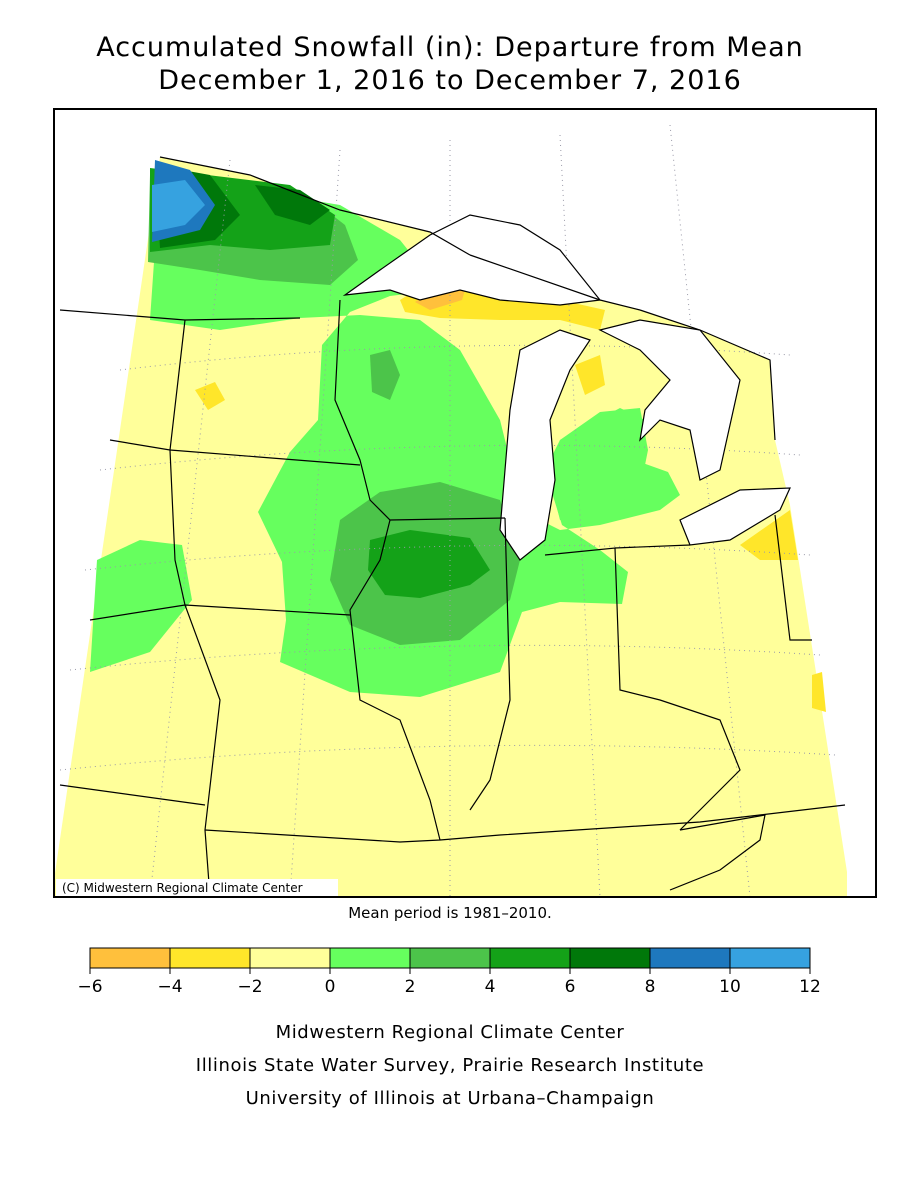  Describe the element at coordinates (450, 80) in the screenshot. I see `title-line: December 1, 2016 to December 7, 2016` at that location.